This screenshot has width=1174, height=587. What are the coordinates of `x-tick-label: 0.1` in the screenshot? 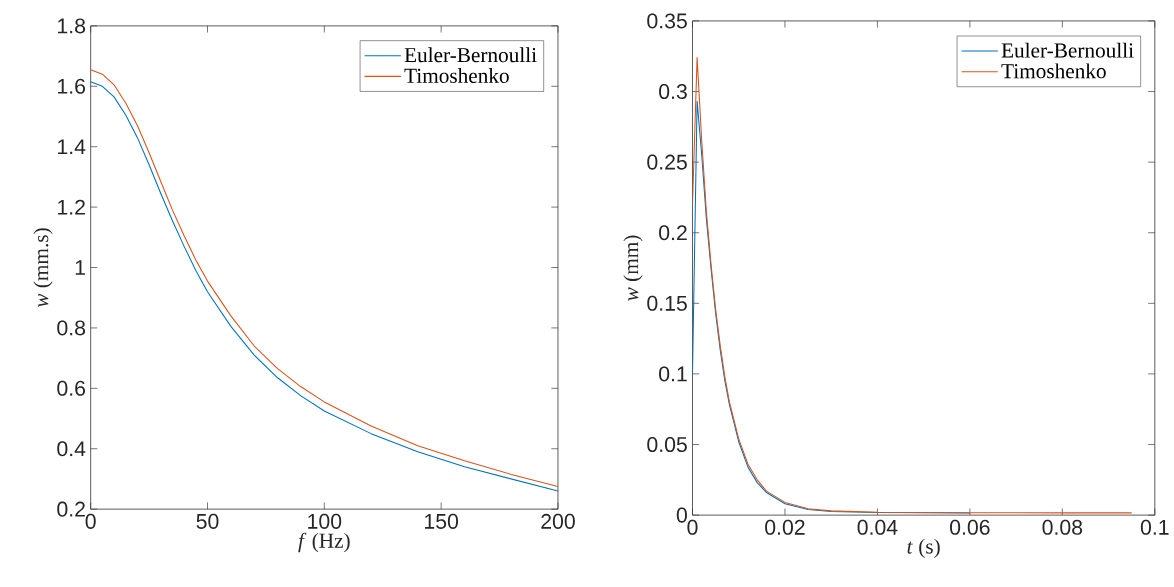 It's located at (1154, 527).